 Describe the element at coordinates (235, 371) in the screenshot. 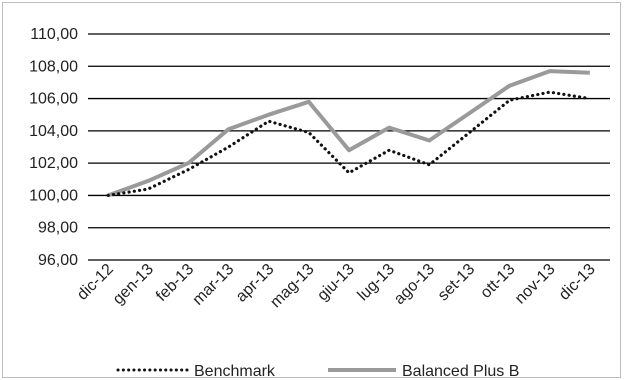

I see `legend-label-benchmark: Benchmark` at that location.